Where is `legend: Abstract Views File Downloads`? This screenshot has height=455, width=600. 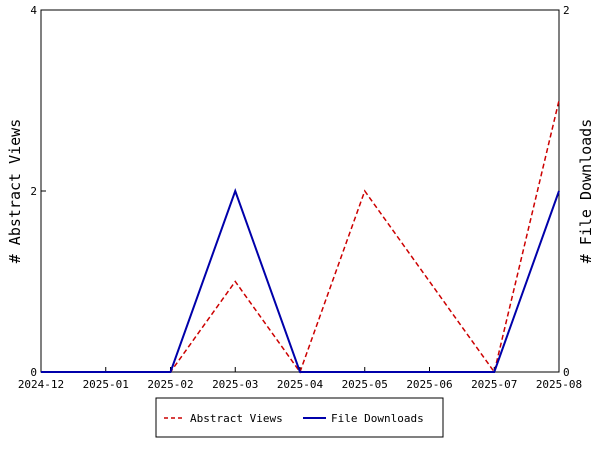 legend: Abstract Views File Downloads is located at coordinates (299, 417).